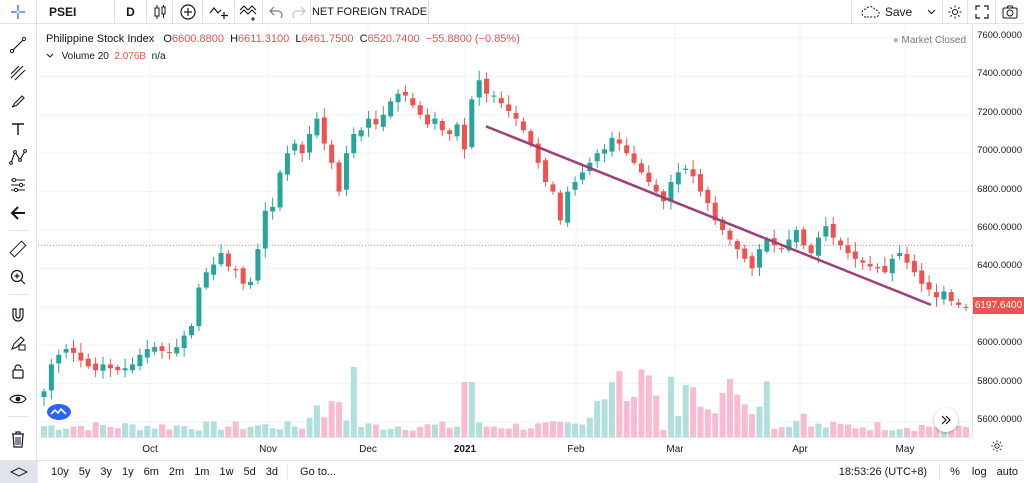  Describe the element at coordinates (249, 12) in the screenshot. I see `templates-icon` at that location.